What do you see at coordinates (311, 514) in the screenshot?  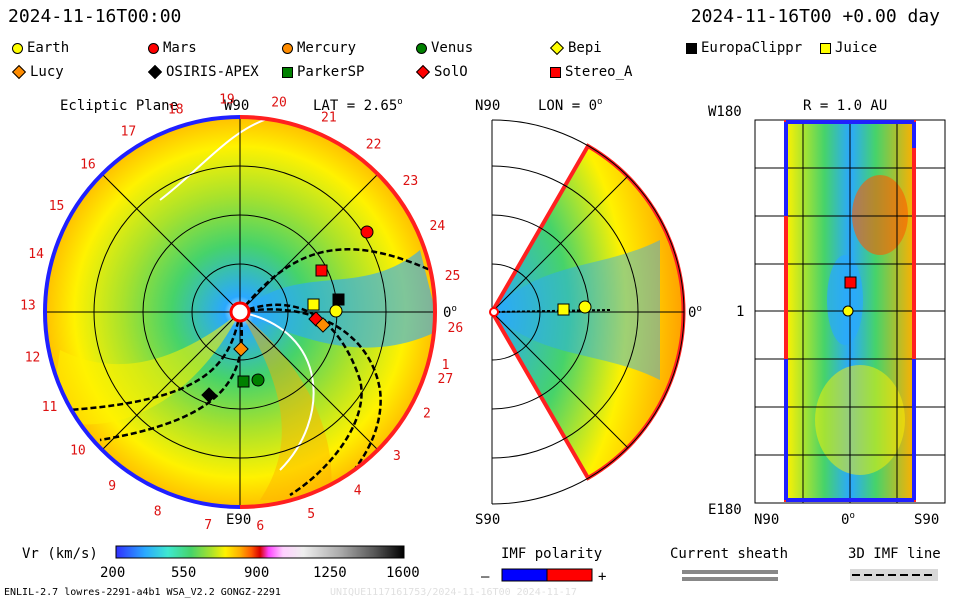 I see `rotation-number: 5` at bounding box center [311, 514].